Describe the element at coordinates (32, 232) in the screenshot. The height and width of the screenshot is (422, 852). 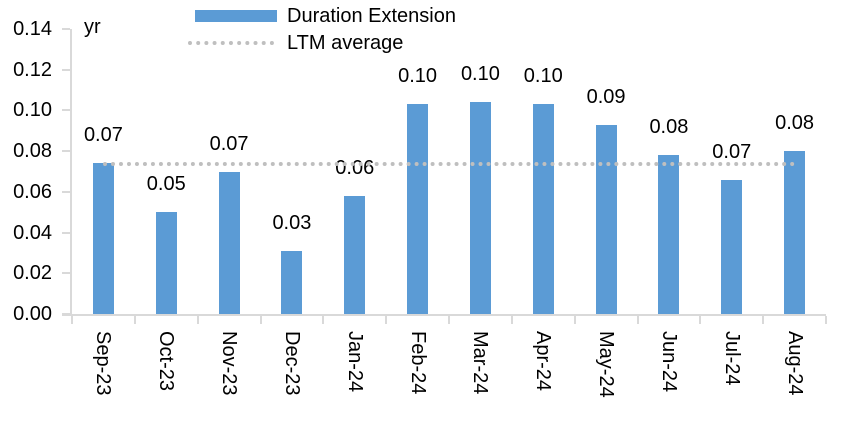
I see `y-axis-label: 0.04` at that location.